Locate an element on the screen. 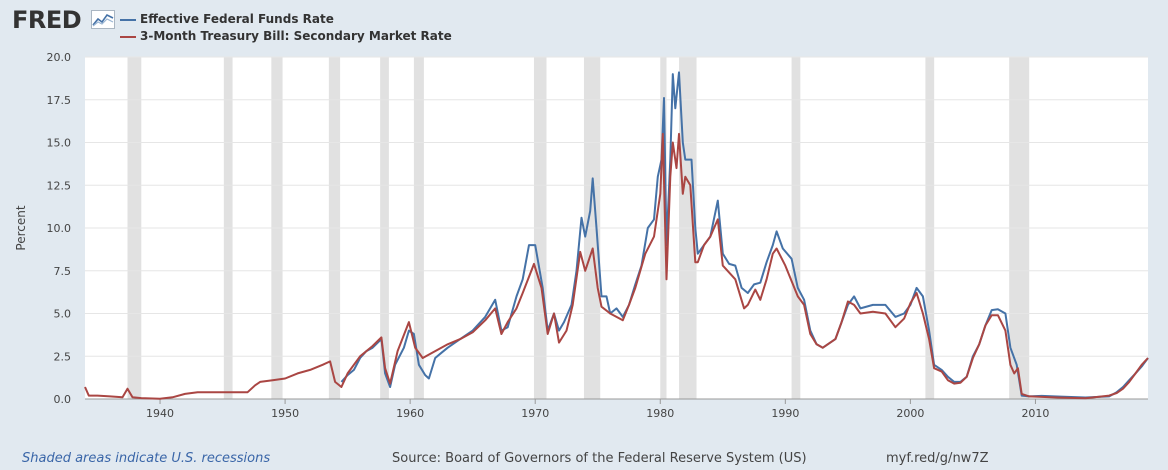 The height and width of the screenshot is (470, 1168). y-tick-label: 5.0 is located at coordinates (63, 314).